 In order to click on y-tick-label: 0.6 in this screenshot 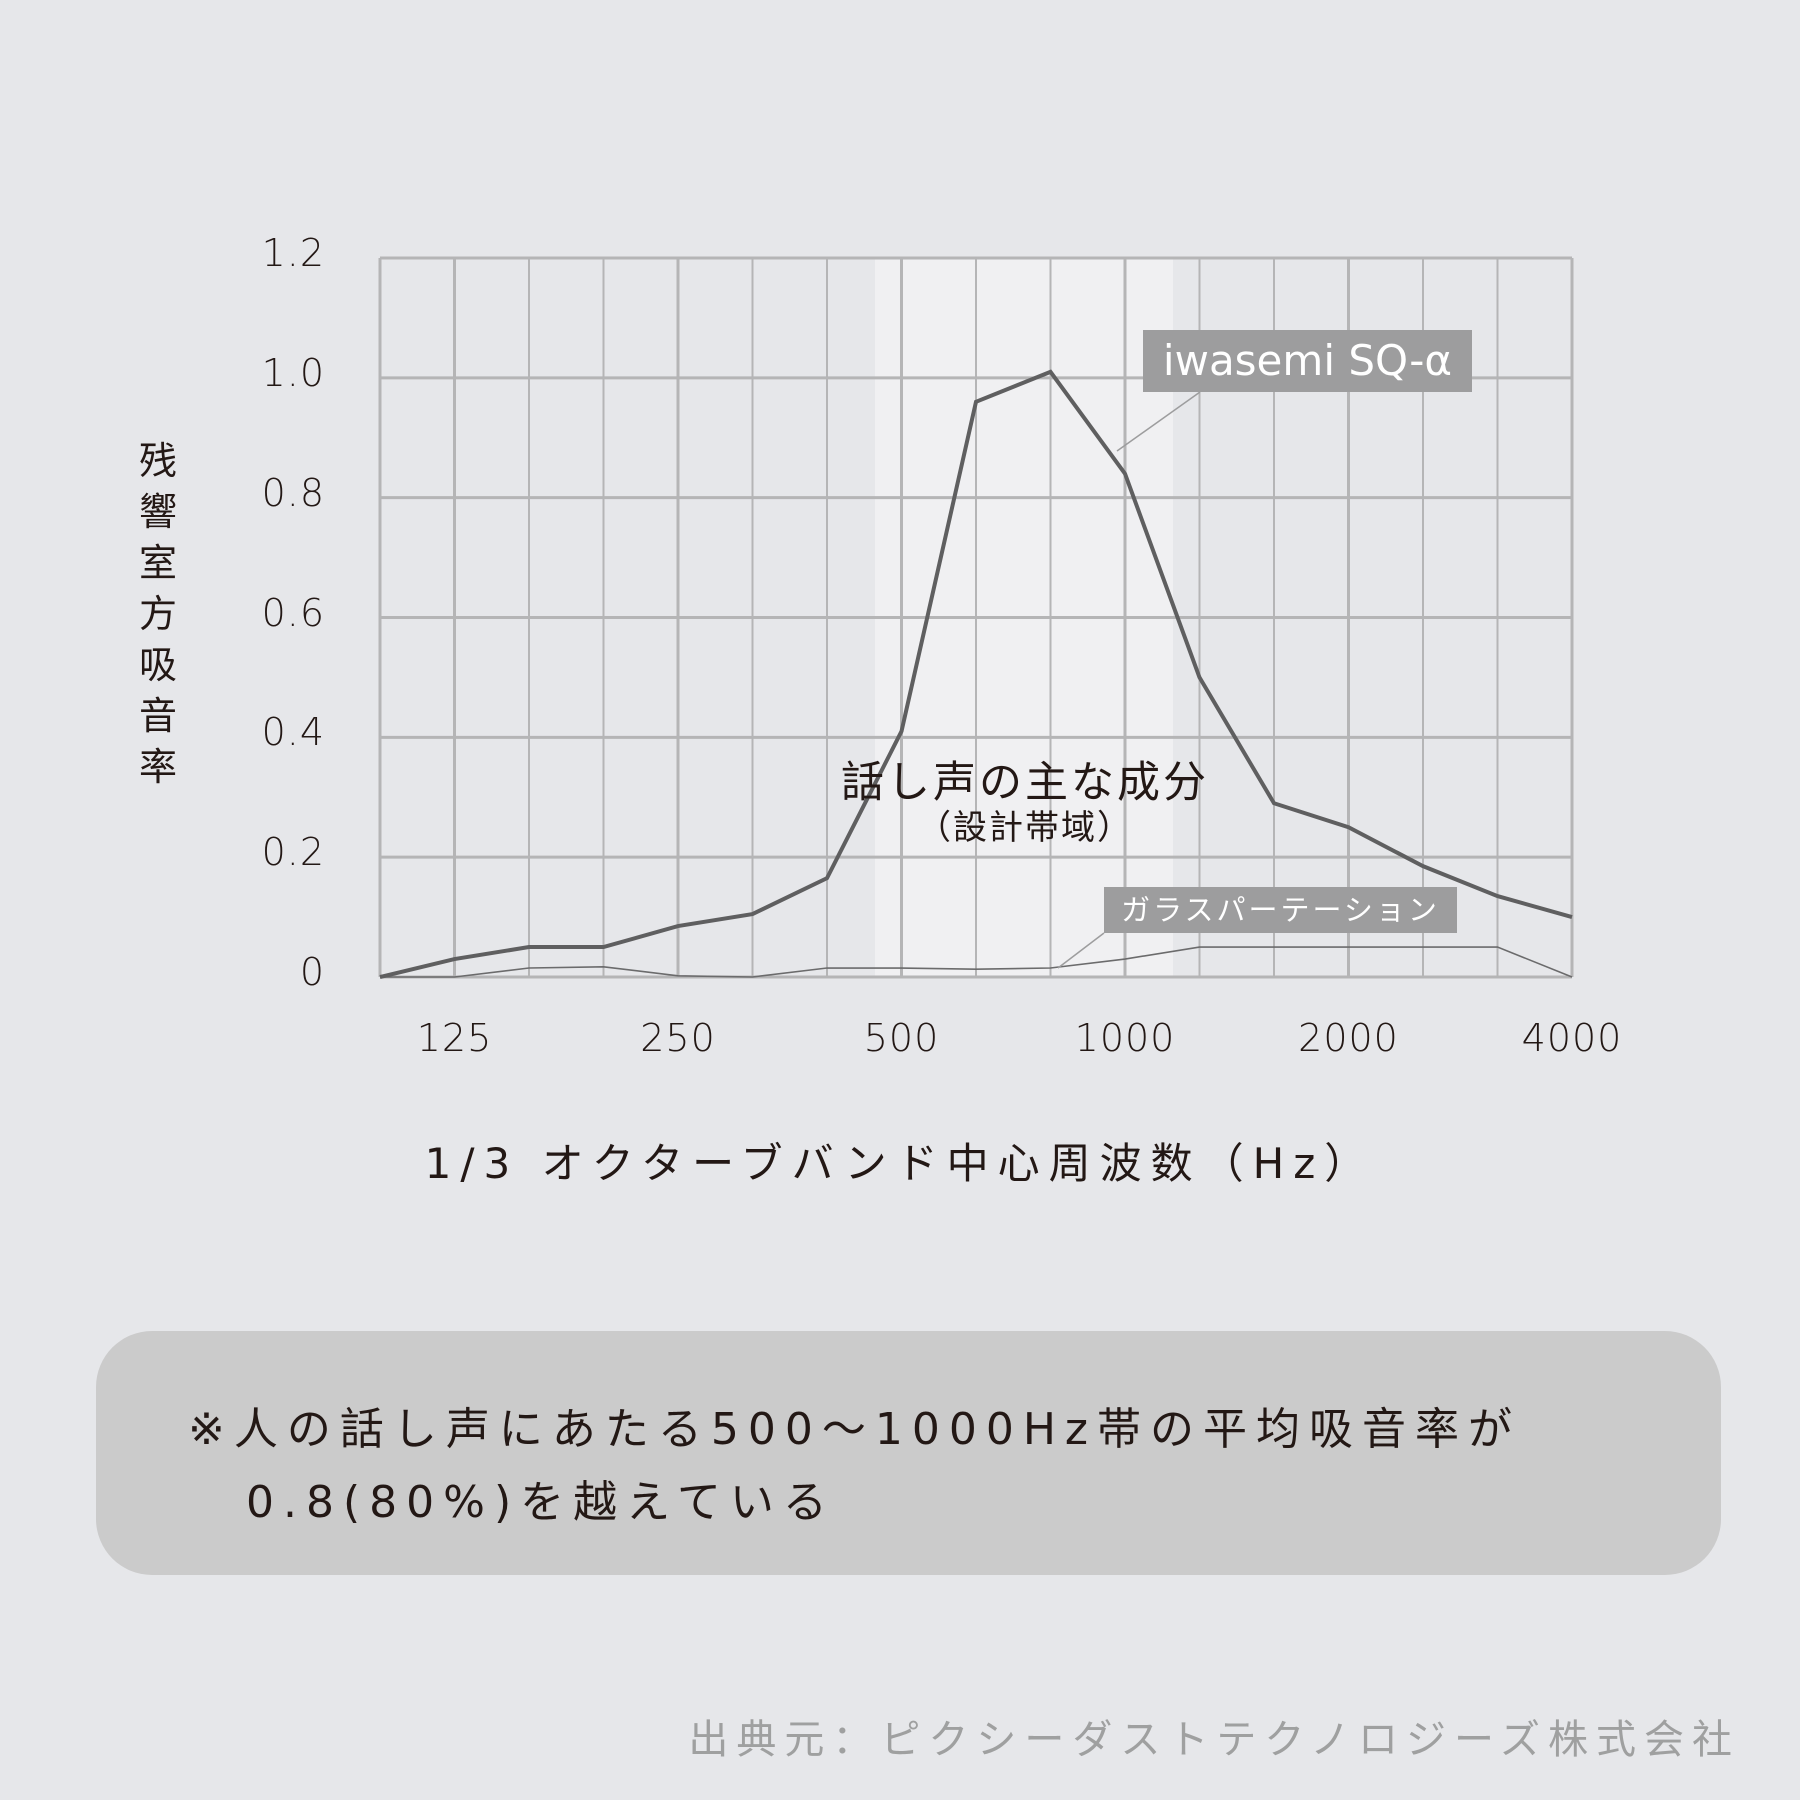, I will do `click(293, 612)`.